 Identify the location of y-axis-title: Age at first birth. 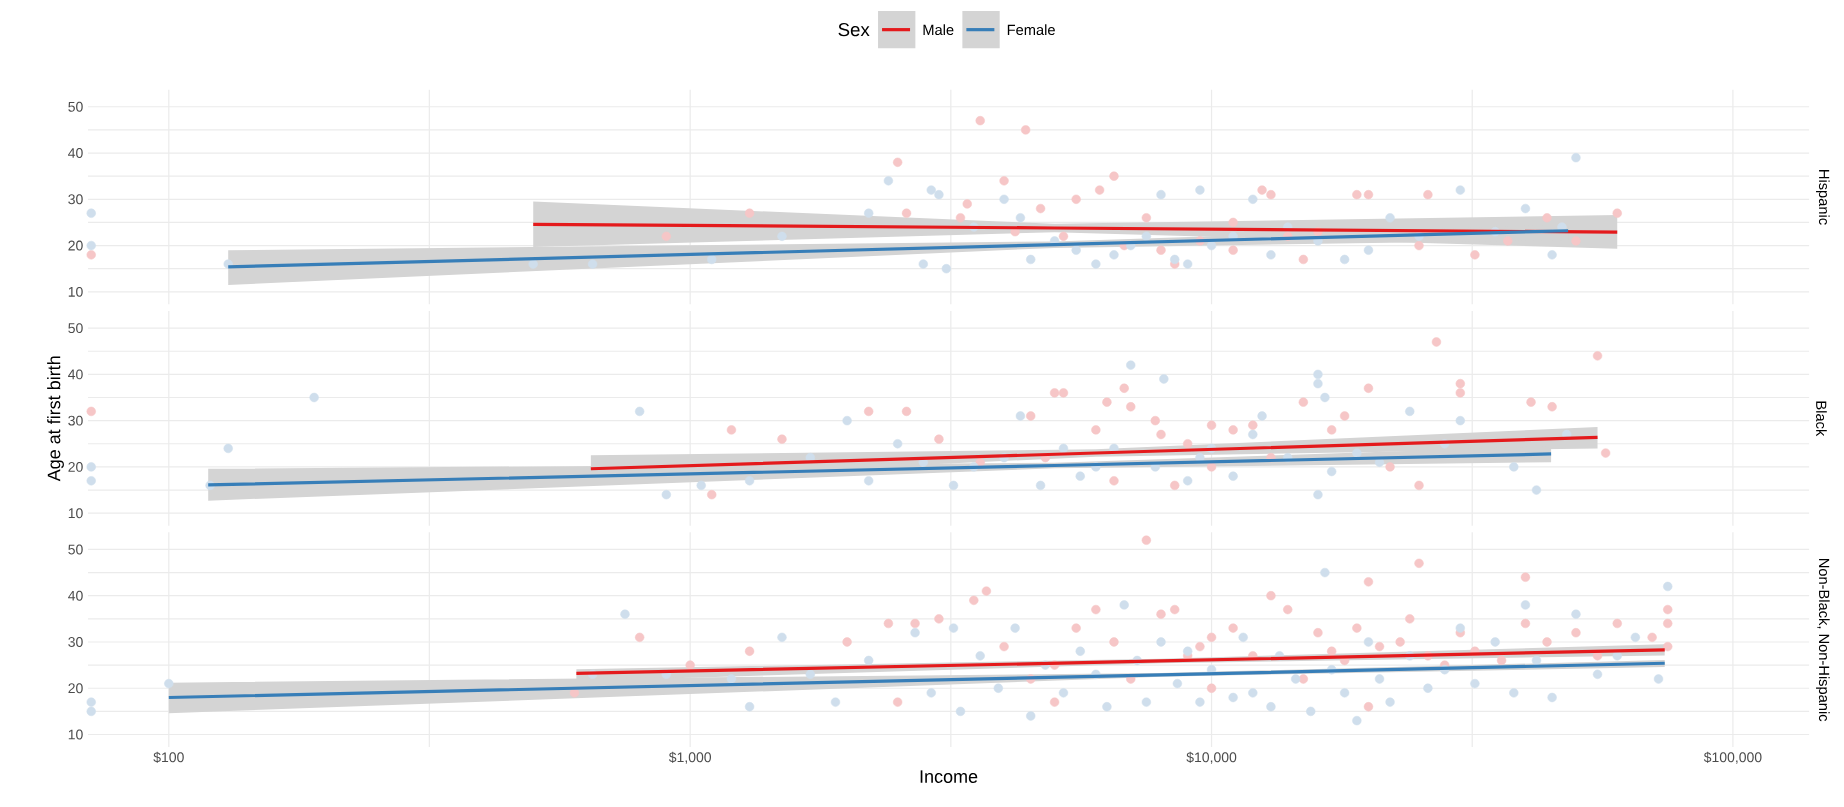
(55, 419).